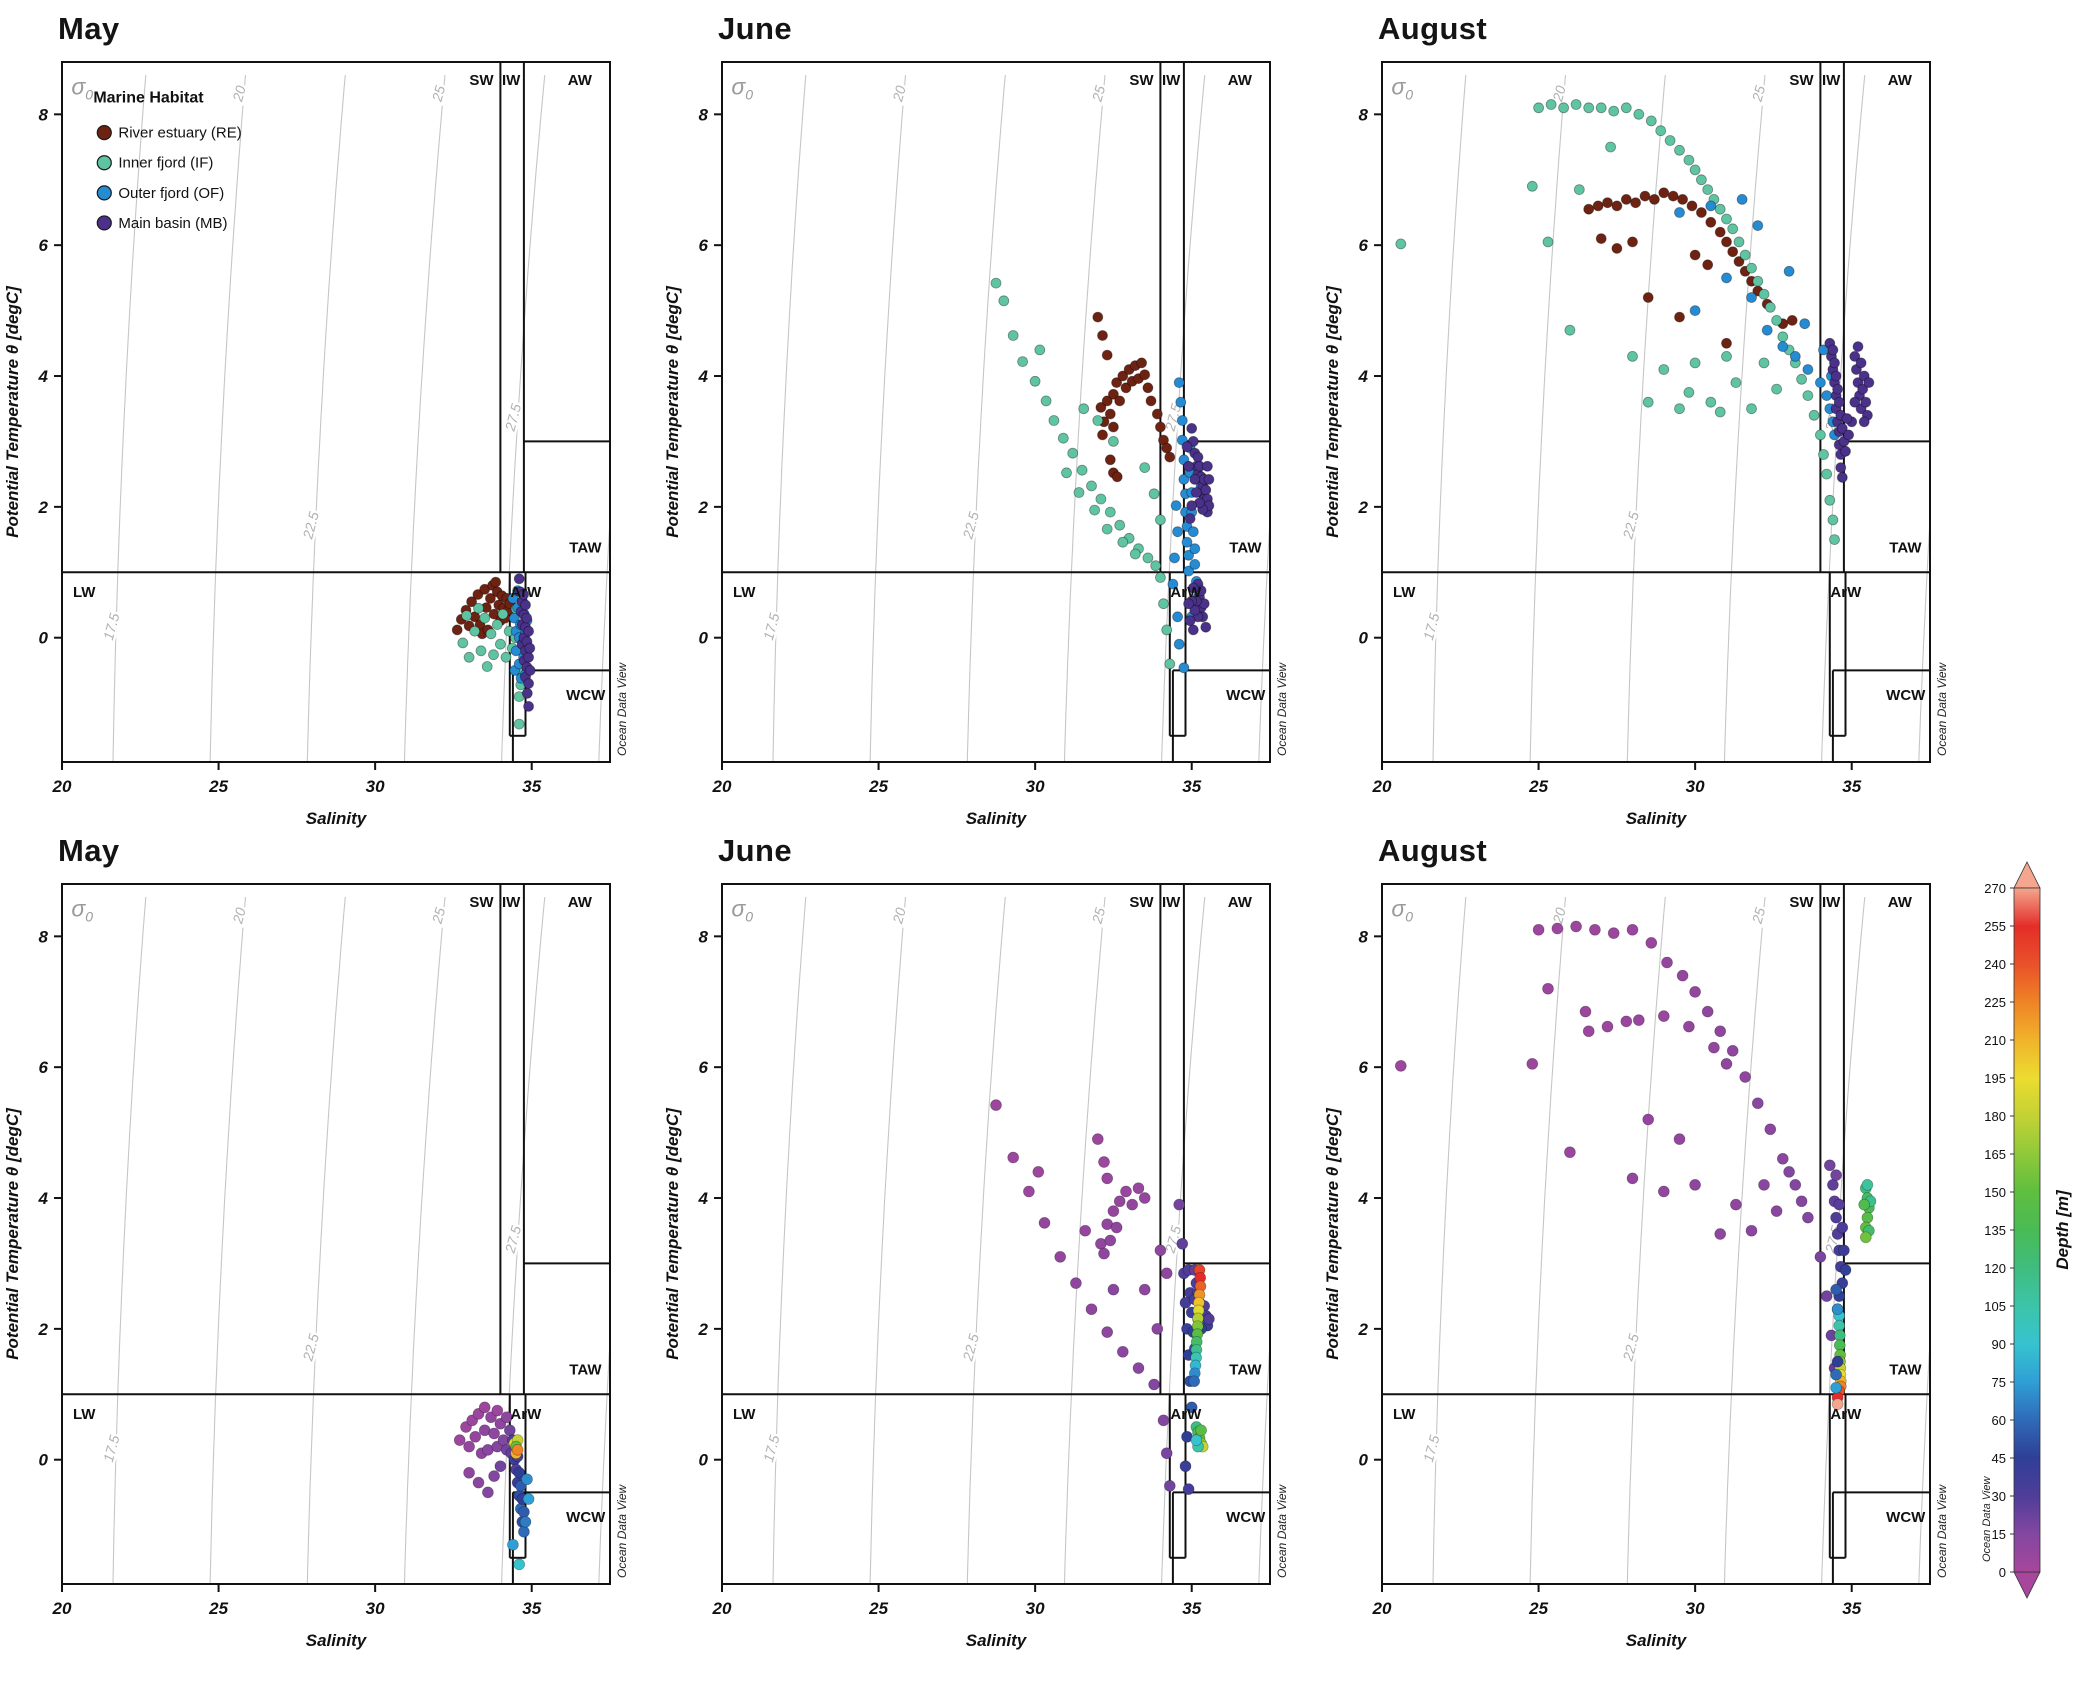  What do you see at coordinates (44, 114) in the screenshot?
I see `y-tick-label: 8` at bounding box center [44, 114].